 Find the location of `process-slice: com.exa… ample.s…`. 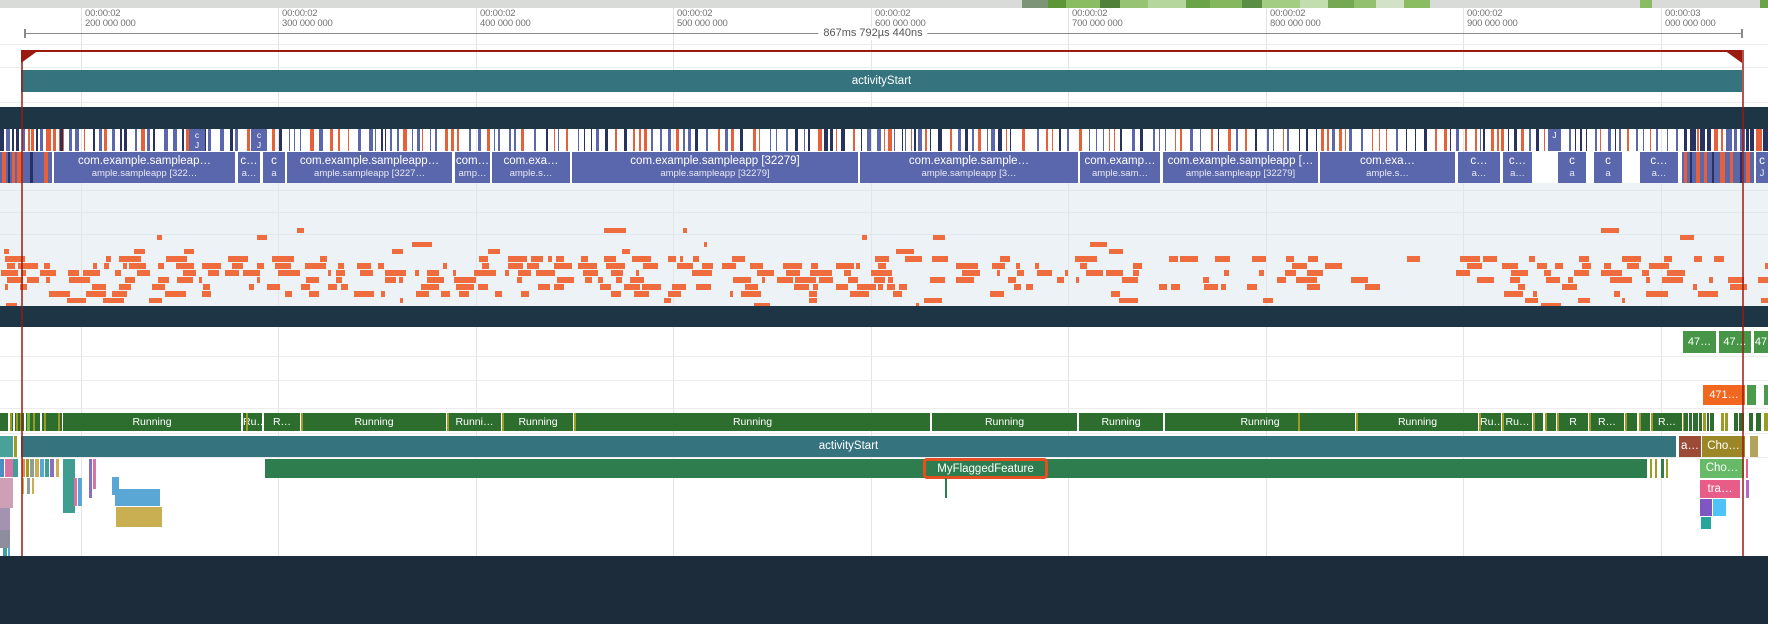

process-slice: com.exa… ample.s… is located at coordinates (1387, 167).